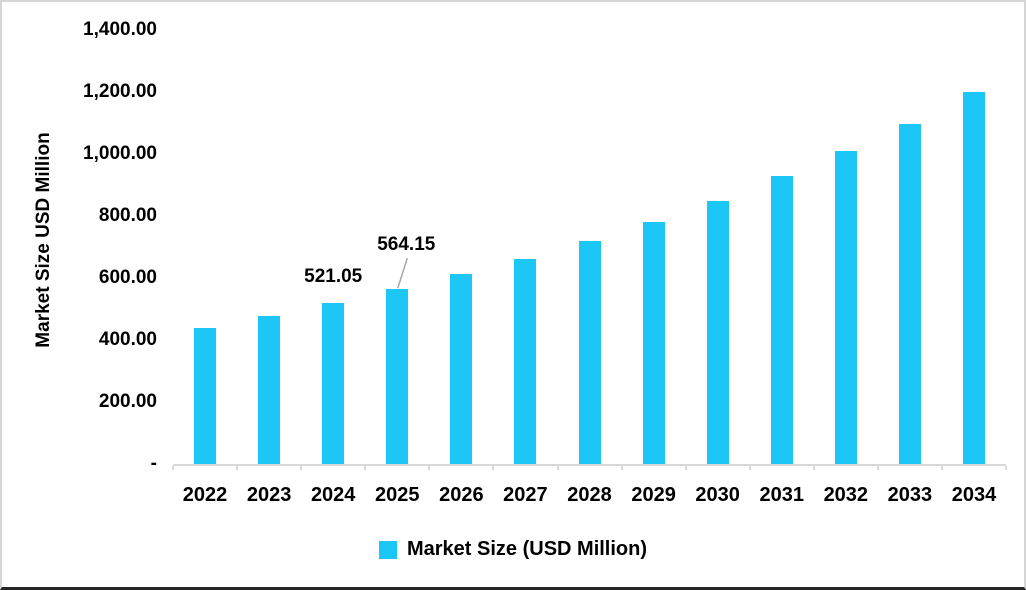 Image resolution: width=1026 pixels, height=590 pixels. What do you see at coordinates (717, 495) in the screenshot?
I see `x-tick-label-2030: 2030` at bounding box center [717, 495].